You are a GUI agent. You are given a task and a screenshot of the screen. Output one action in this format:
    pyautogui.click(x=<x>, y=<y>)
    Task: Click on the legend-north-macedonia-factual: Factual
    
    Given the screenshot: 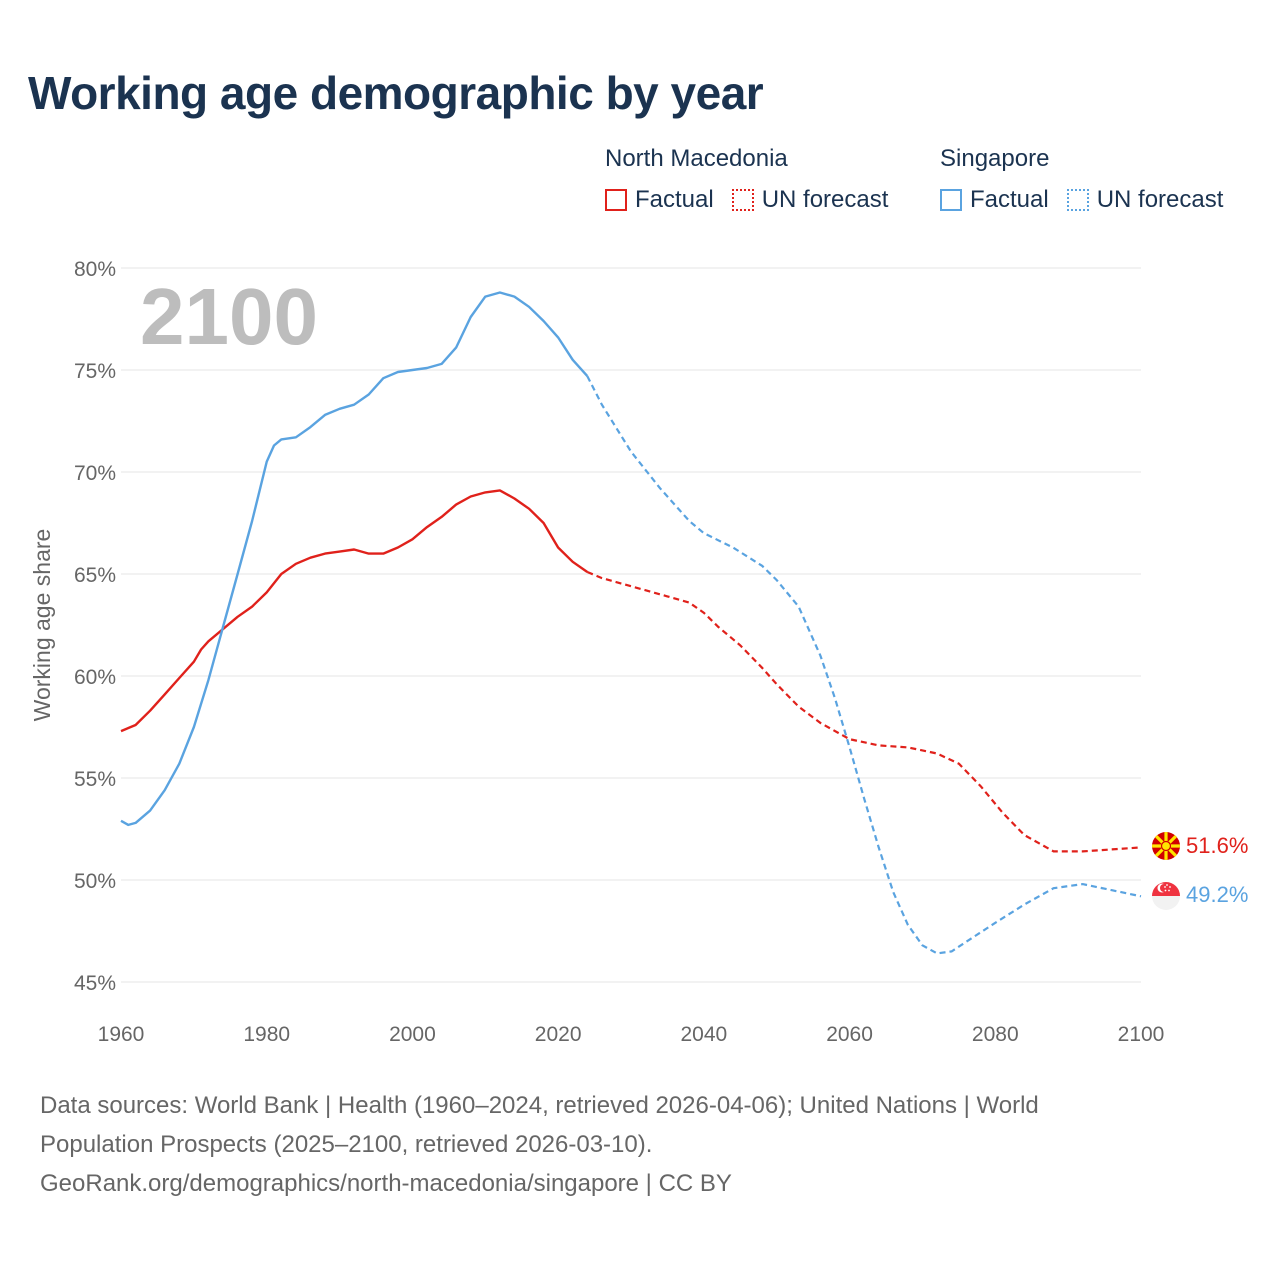 What is the action you would take?
    pyautogui.click(x=659, y=200)
    